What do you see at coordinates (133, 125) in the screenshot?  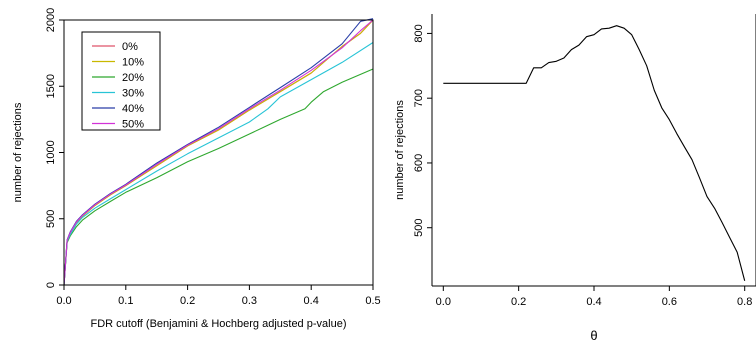 I see `legend-label: 50%` at bounding box center [133, 125].